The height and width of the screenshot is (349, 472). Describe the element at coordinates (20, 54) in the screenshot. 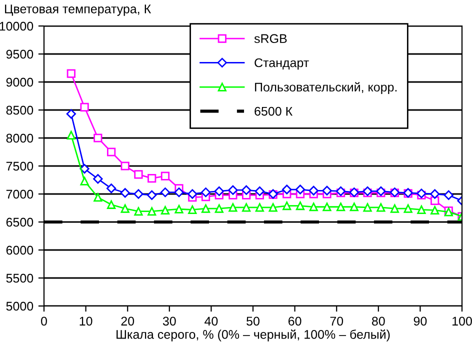

I see `y-tick-label: 9500` at that location.